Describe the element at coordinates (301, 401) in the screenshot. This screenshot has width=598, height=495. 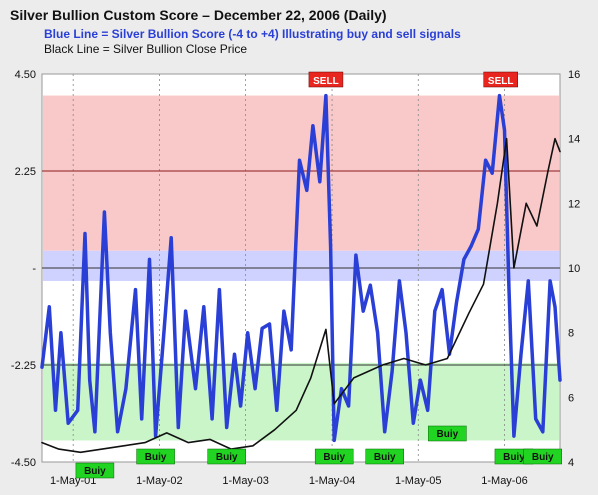
I see `zone-buy` at that location.